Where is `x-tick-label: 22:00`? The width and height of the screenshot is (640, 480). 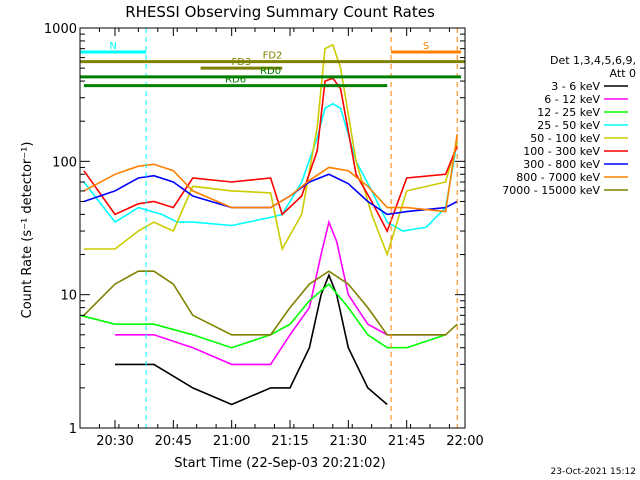 x-tick-label: 22:00 is located at coordinates (464, 441).